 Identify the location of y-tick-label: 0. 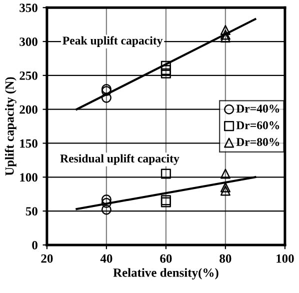
(35, 245).